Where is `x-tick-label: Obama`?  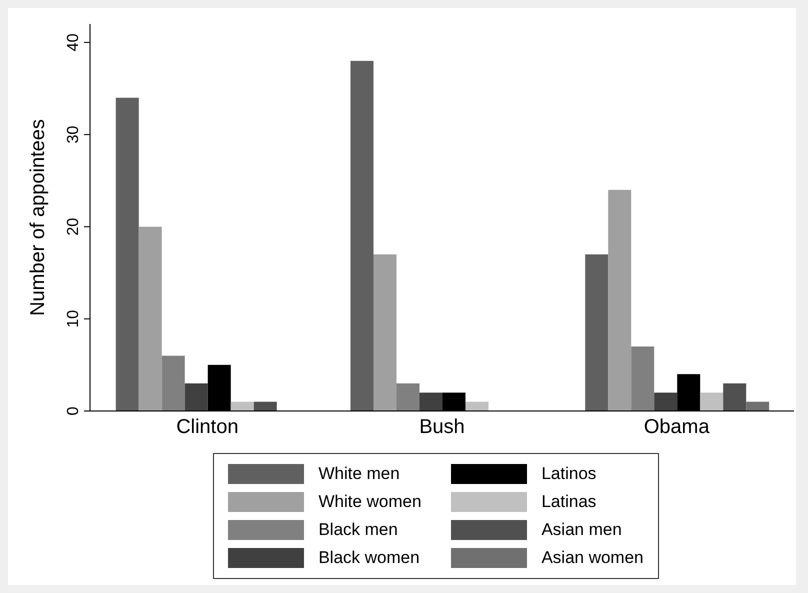
x-tick-label: Obama is located at coordinates (677, 427).